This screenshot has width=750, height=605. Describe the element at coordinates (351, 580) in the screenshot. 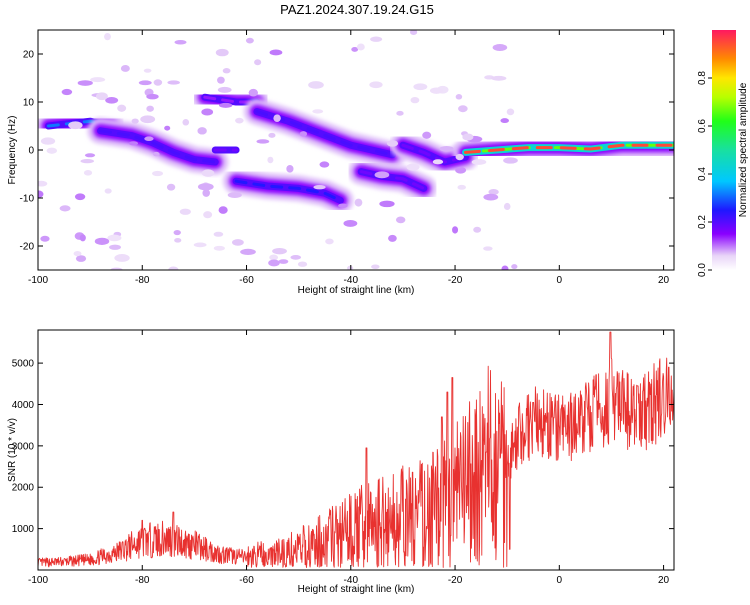

I see `x-tick-label: -40` at that location.